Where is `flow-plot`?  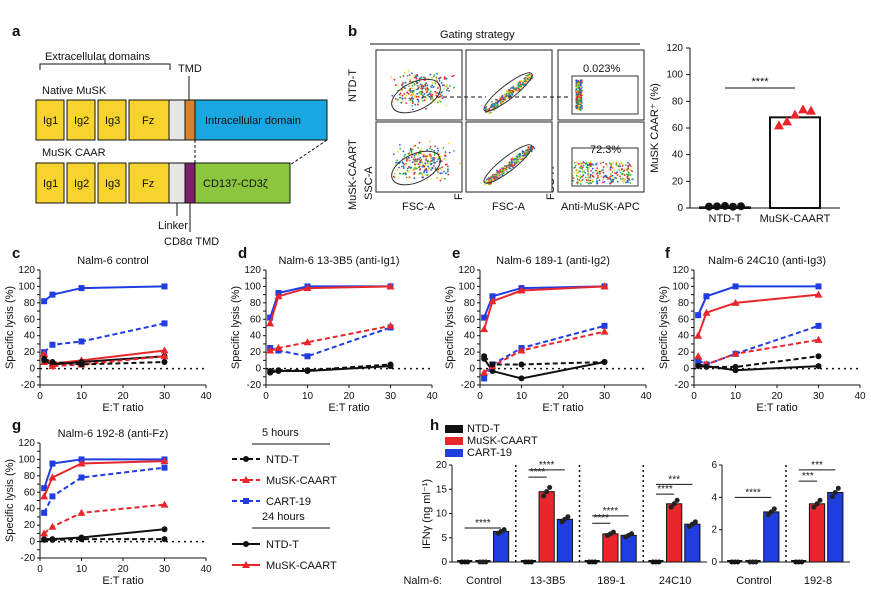
flow-plot is located at coordinates (419, 157).